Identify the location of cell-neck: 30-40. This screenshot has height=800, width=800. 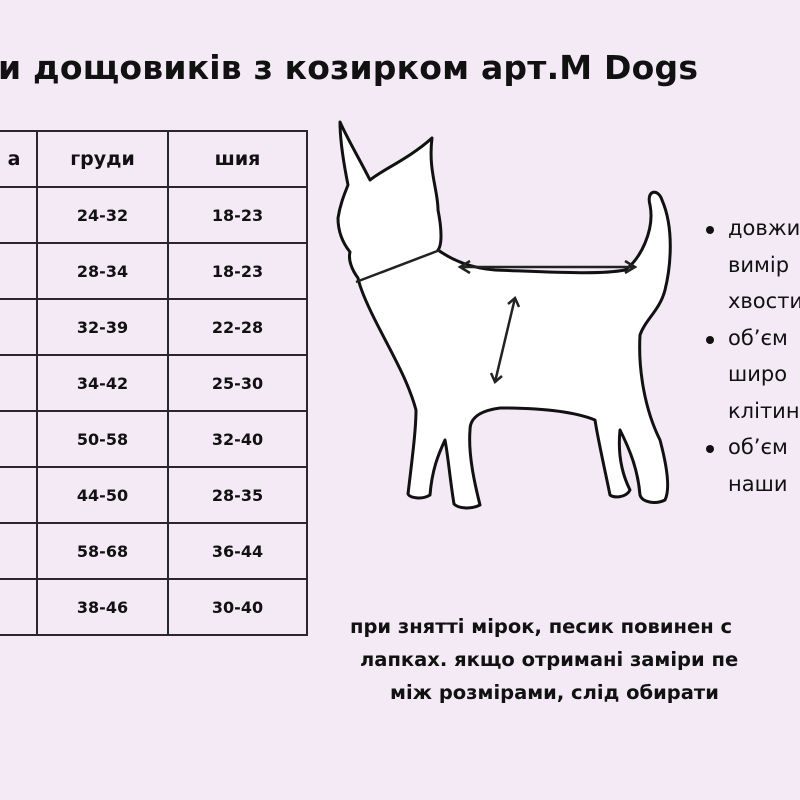
(237, 607).